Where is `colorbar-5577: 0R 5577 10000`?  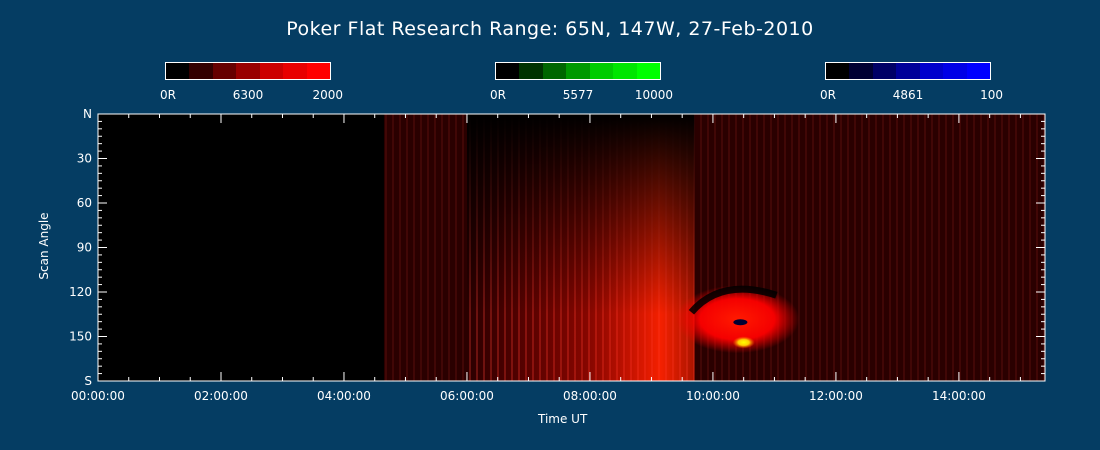 colorbar-5577: 0R 5577 10000 is located at coordinates (581, 82).